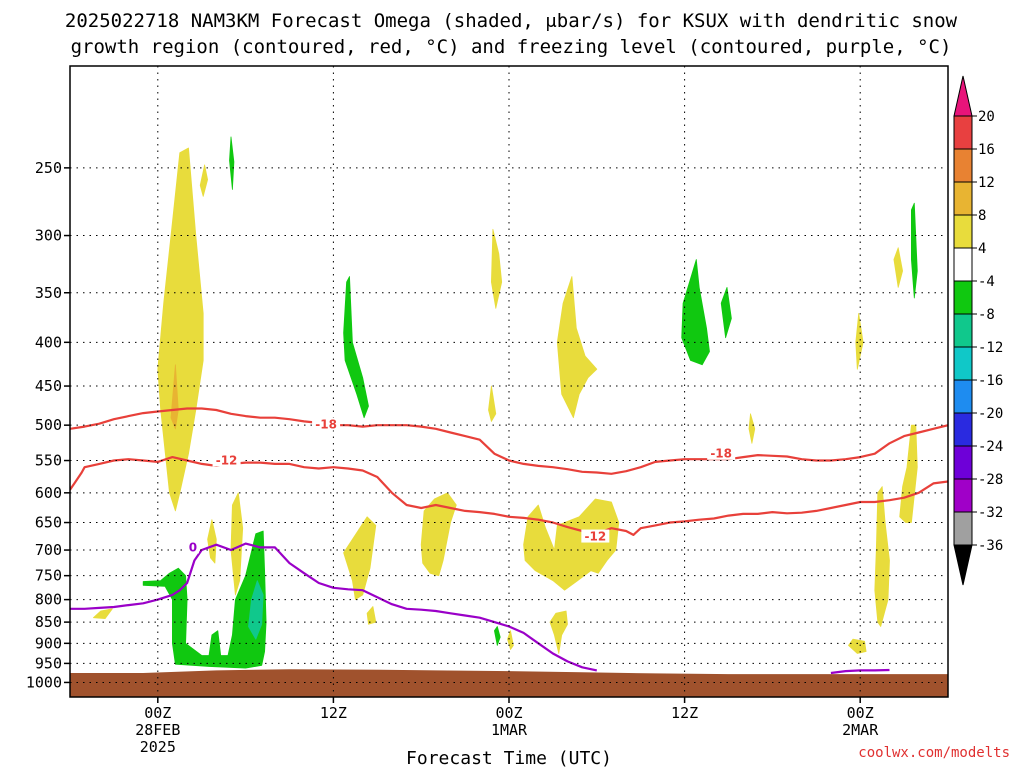  What do you see at coordinates (990, 480) in the screenshot?
I see `colorbar-label-11: -28` at bounding box center [990, 480].